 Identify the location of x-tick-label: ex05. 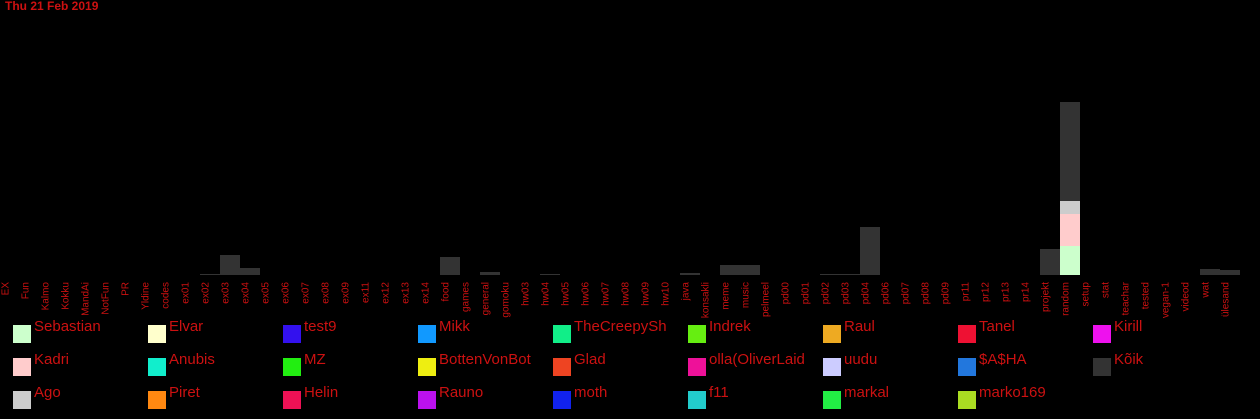
(266, 293).